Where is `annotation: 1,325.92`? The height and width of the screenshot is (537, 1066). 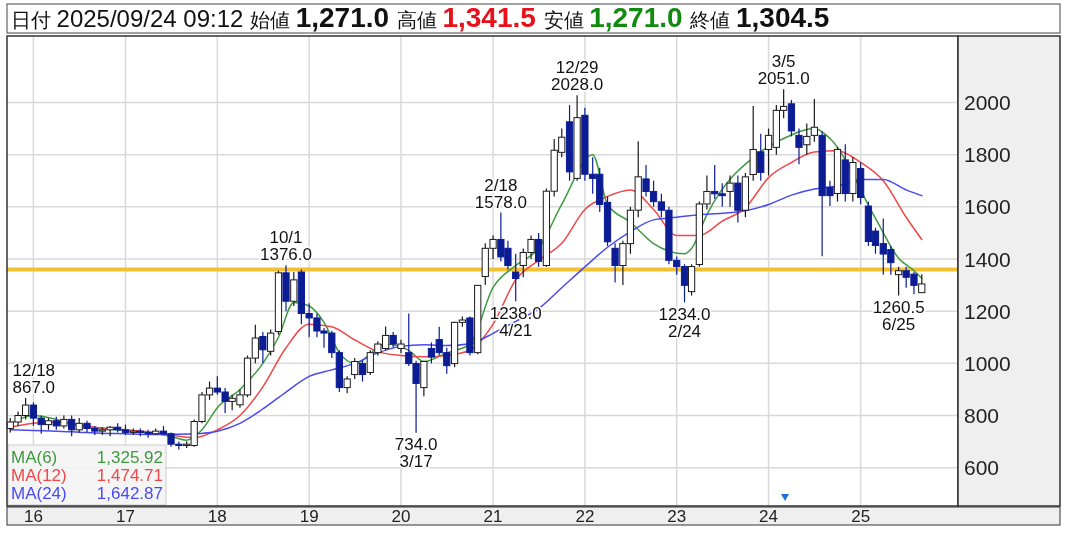 annotation: 1,325.92 is located at coordinates (129, 457).